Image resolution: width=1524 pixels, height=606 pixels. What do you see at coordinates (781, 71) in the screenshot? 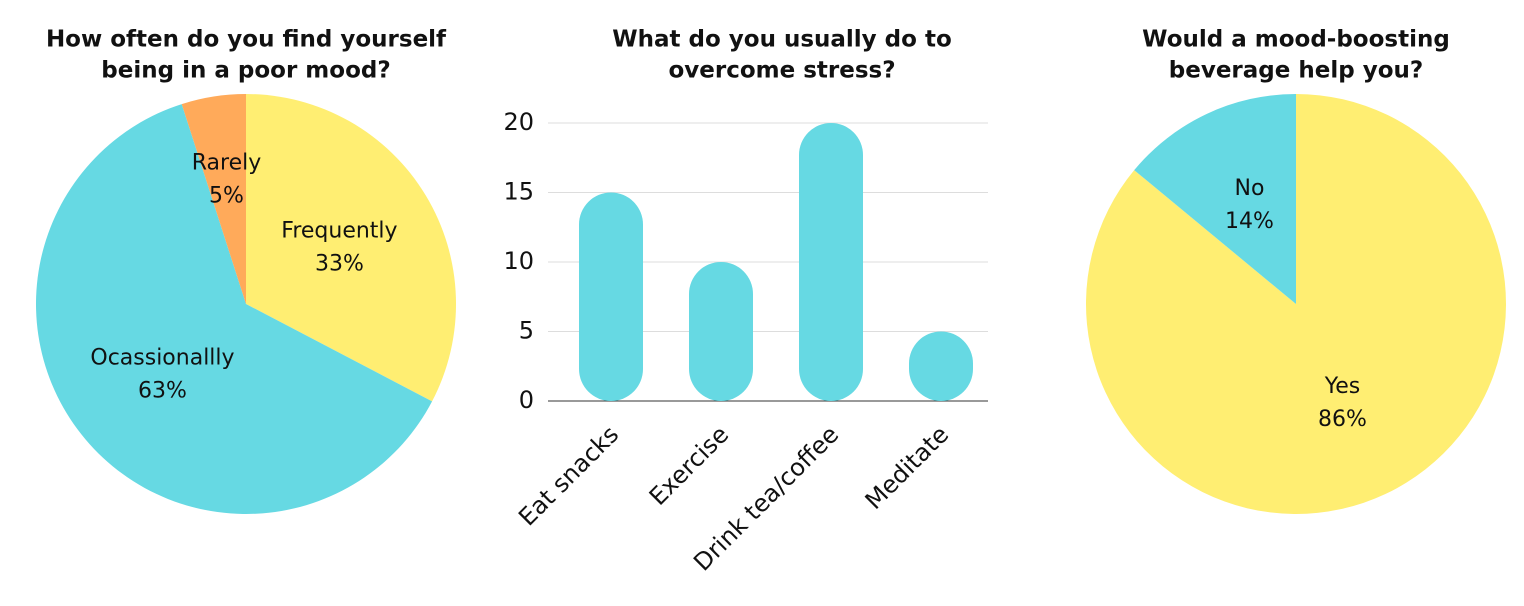
I see `chart-title: overcome stress?` at bounding box center [781, 71].